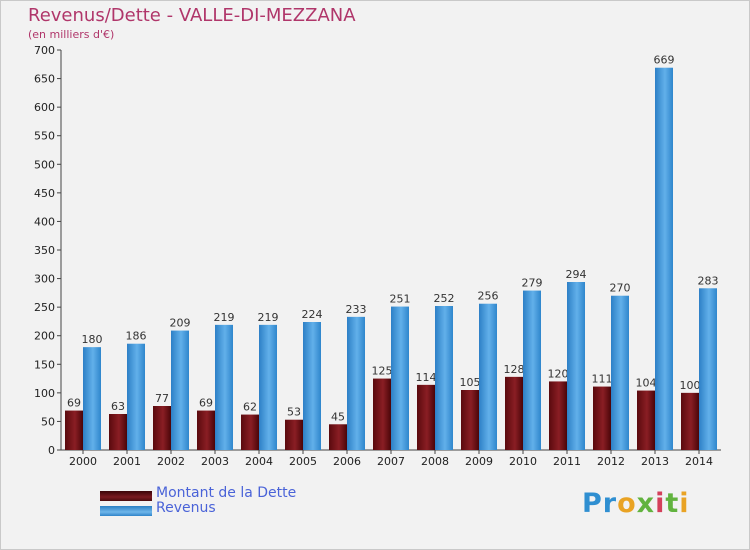 This screenshot has width=750, height=550. I want to click on y-tick-label: 150, so click(44, 364).